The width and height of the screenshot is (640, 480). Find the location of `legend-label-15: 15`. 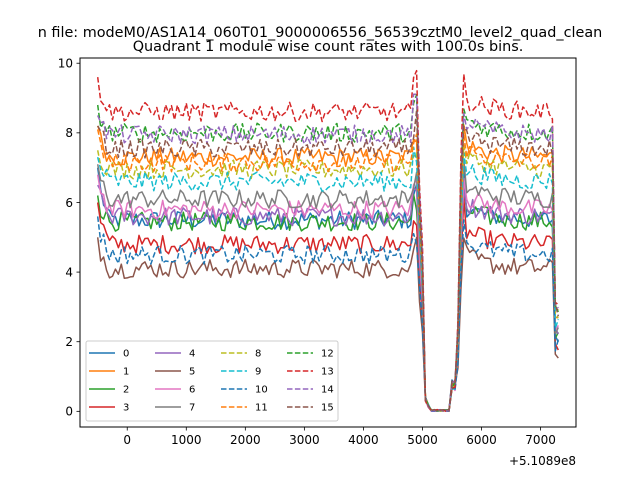

legend-label-15: 15 is located at coordinates (327, 408).